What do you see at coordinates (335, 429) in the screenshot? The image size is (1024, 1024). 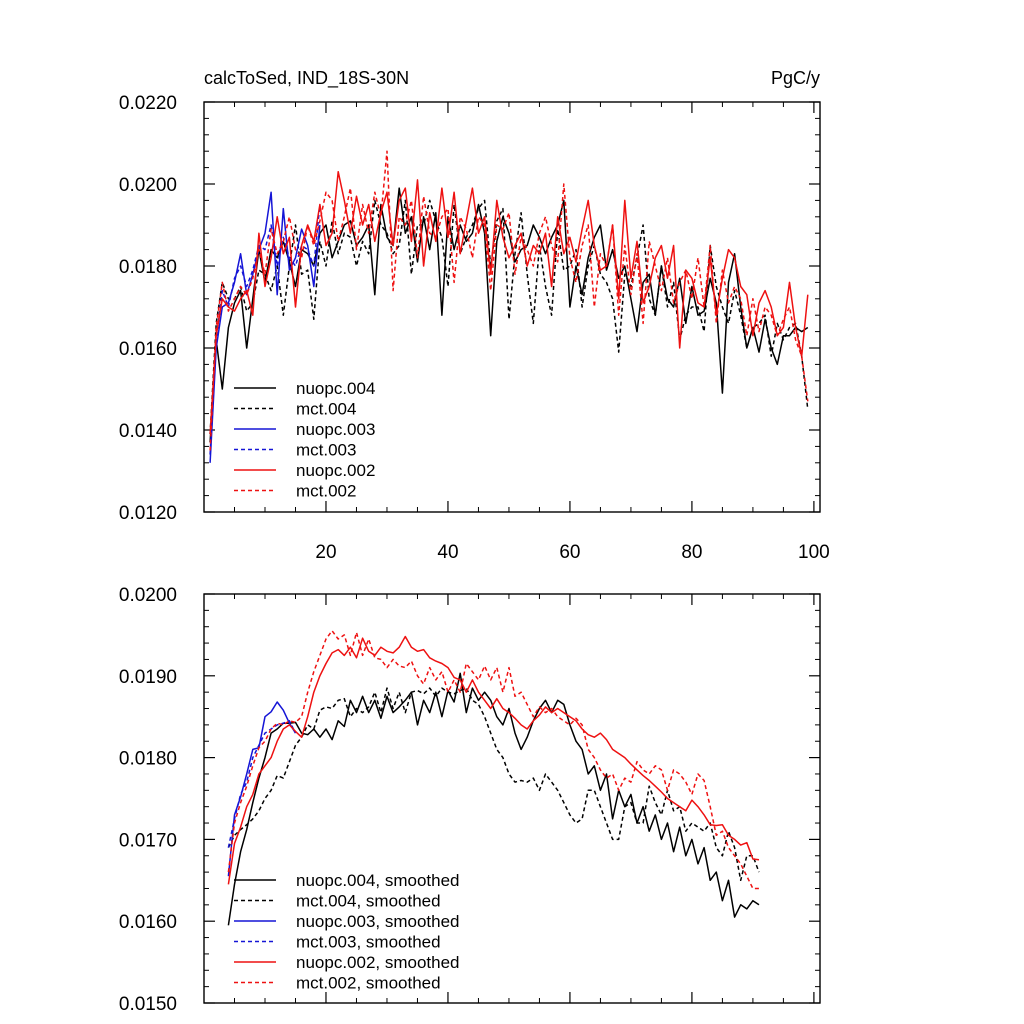 I see `legend-label: nuopc.003` at bounding box center [335, 429].